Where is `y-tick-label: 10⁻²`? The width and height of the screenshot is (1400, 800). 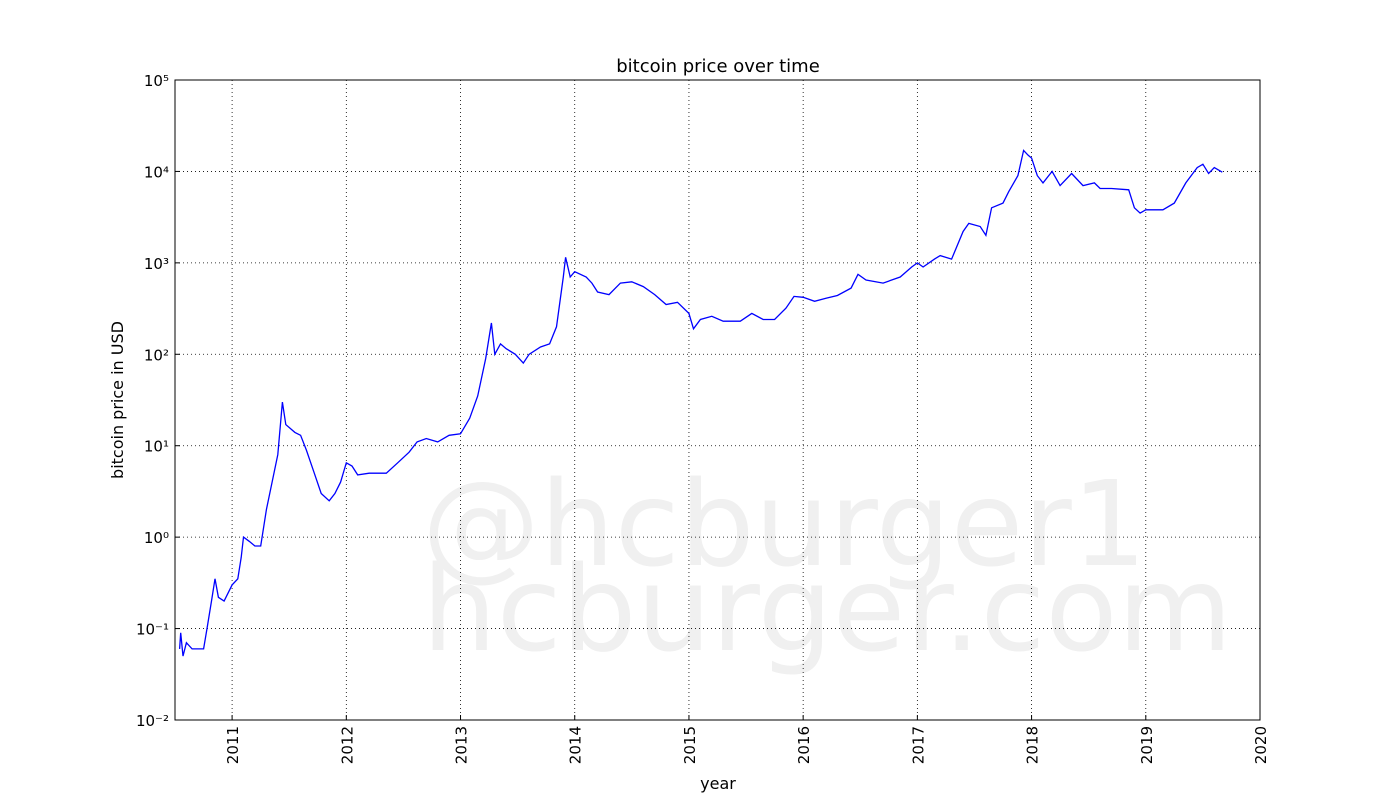 y-tick-label: 10⁻² is located at coordinates (152, 721).